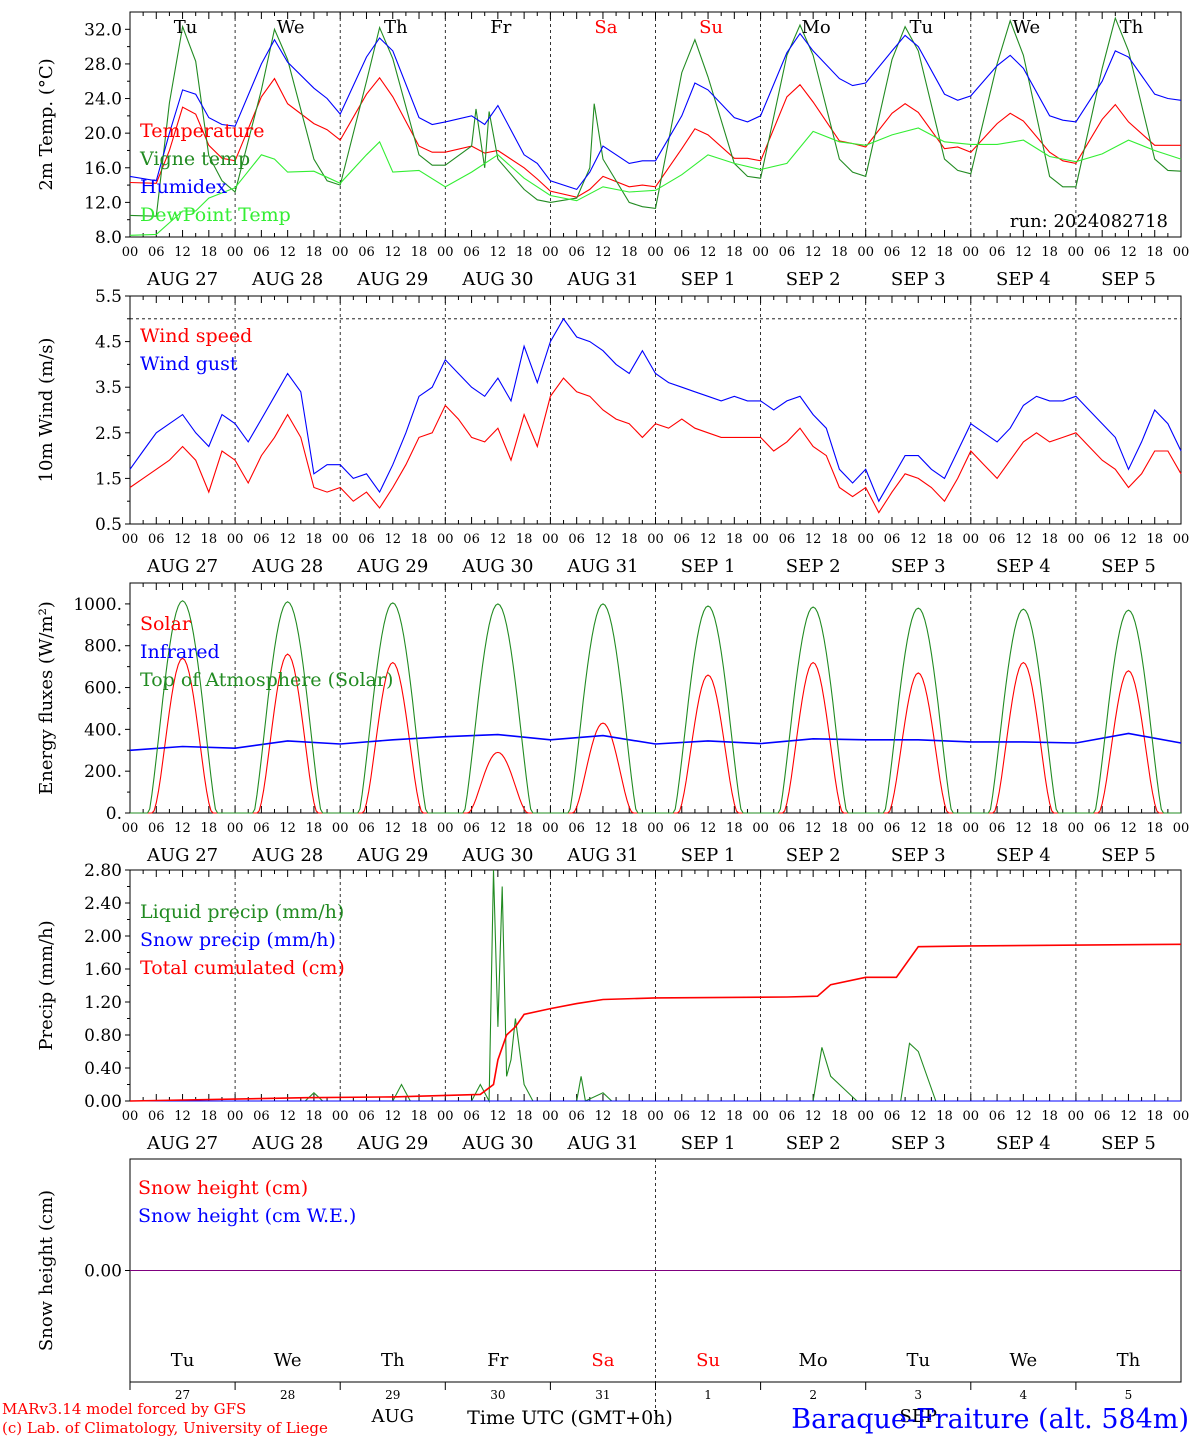 The height and width of the screenshot is (1440, 1194). What do you see at coordinates (103, 970) in the screenshot?
I see `y-tick-label: 1.60` at bounding box center [103, 970].